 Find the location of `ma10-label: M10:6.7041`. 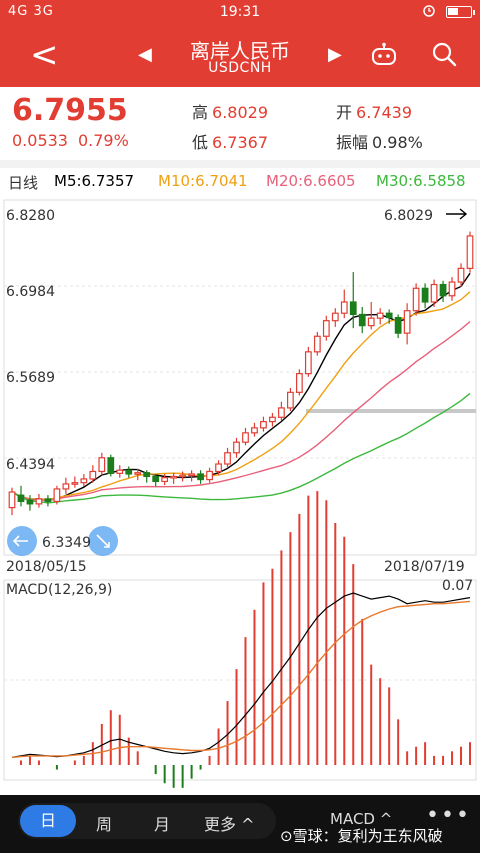

ma10-label: M10:6.7041 is located at coordinates (203, 181).